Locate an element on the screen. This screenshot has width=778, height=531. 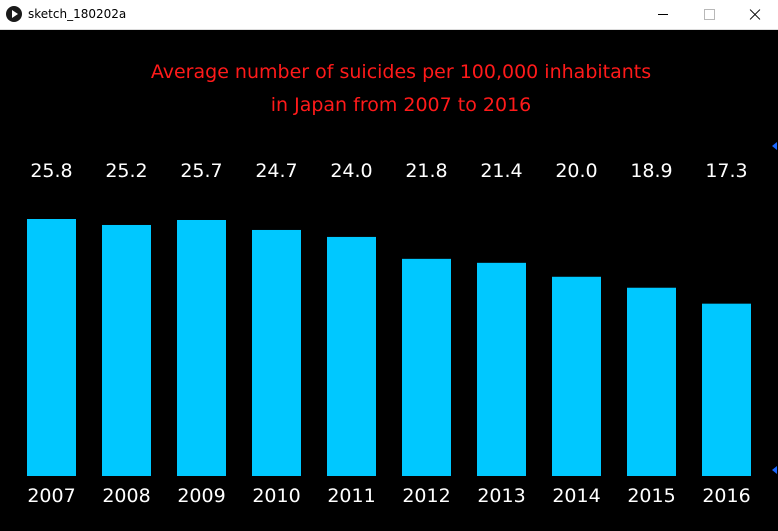
category-label-2014: 2014 is located at coordinates (576, 496).